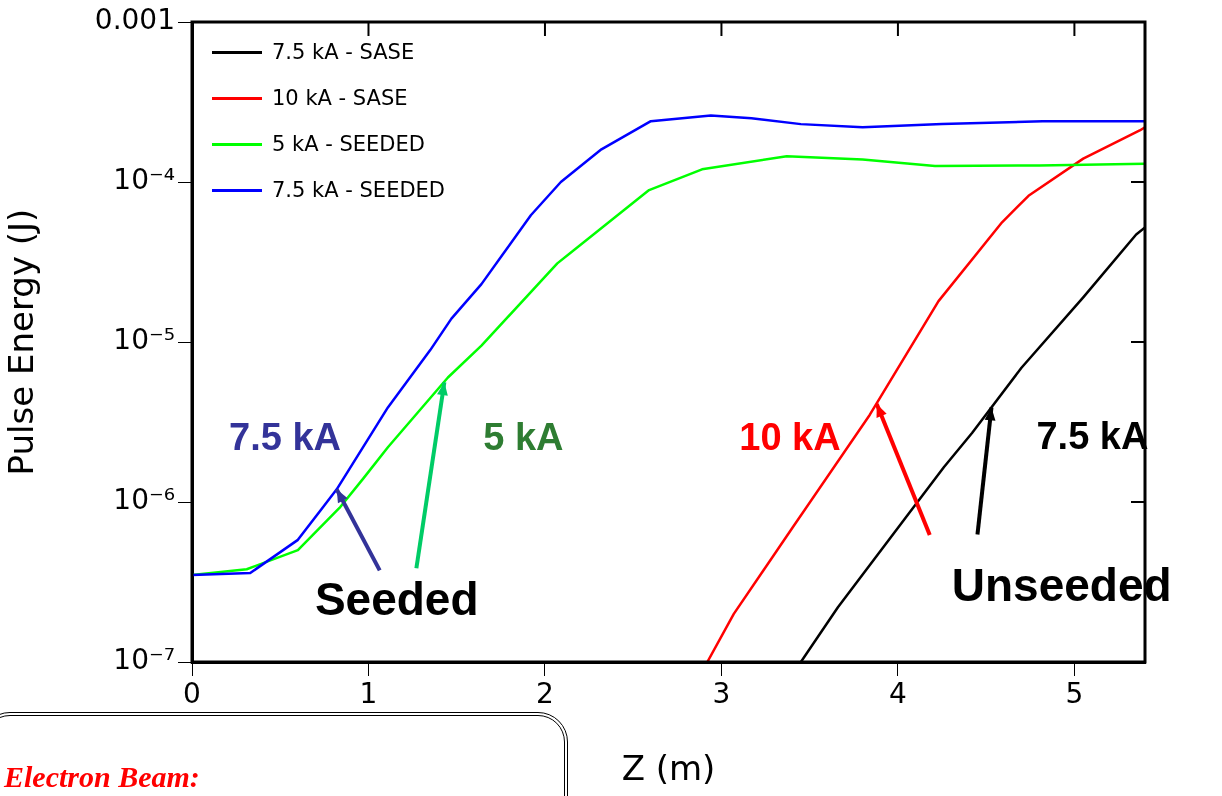  What do you see at coordinates (523, 437) in the screenshot?
I see `annotation: 5 kA` at bounding box center [523, 437].